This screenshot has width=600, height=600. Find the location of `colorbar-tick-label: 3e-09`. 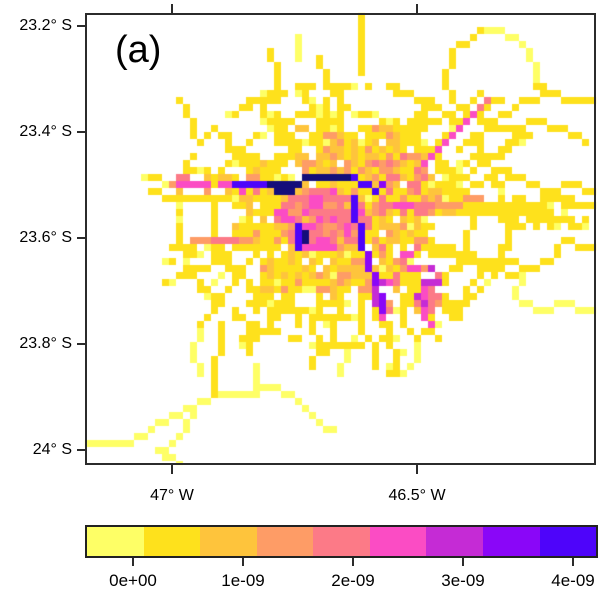

colorbar-tick-label: 3e-09 is located at coordinates (463, 580).